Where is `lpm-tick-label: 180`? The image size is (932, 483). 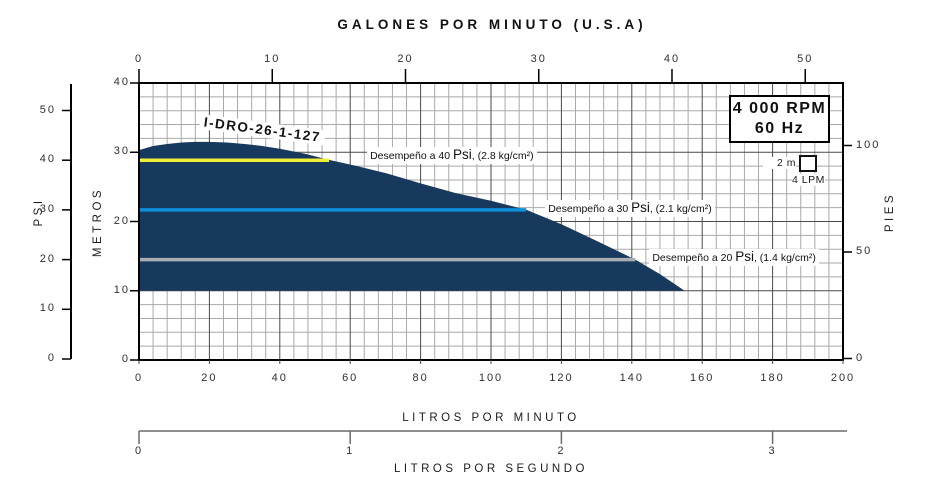
lpm-tick-label: 180 is located at coordinates (772, 378).